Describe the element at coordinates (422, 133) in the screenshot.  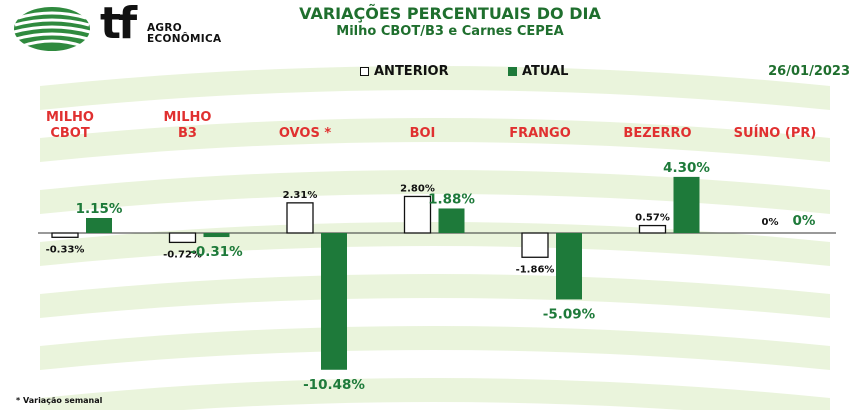
I see `category-label: BOI` at that location.